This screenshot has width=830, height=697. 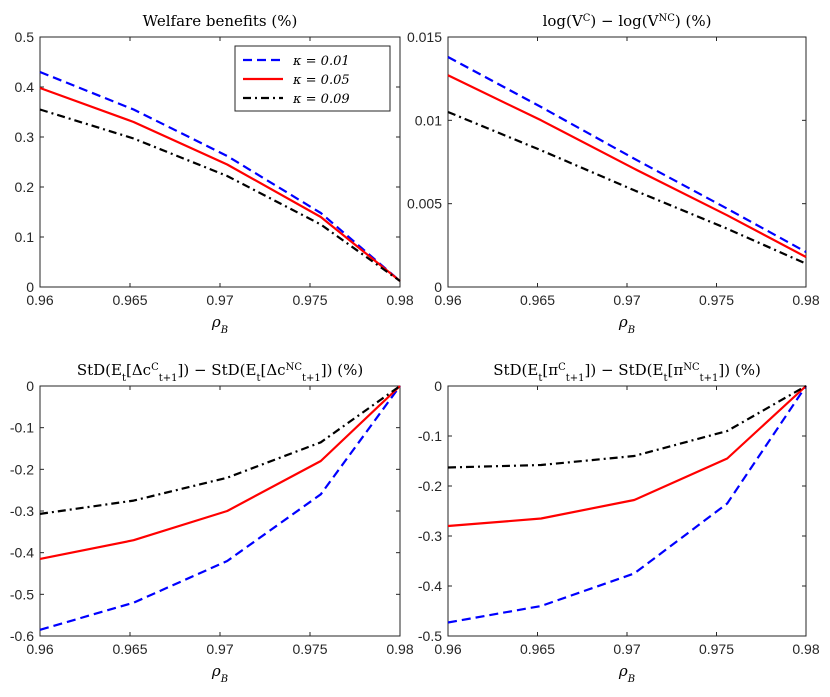 I want to click on y-tick-label: 0.5, so click(x=25, y=37).